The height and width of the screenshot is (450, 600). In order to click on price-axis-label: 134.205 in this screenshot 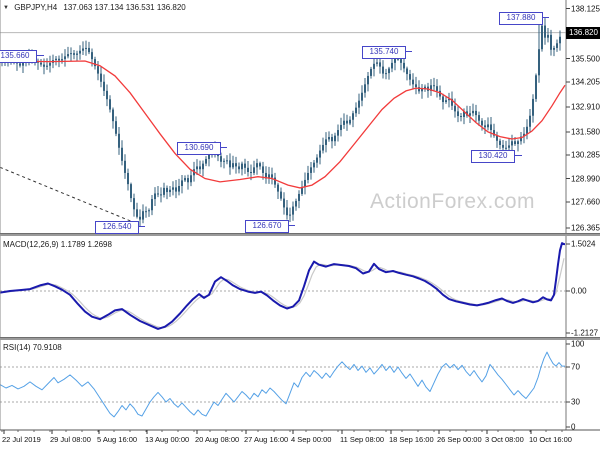, I will do `click(585, 82)`.